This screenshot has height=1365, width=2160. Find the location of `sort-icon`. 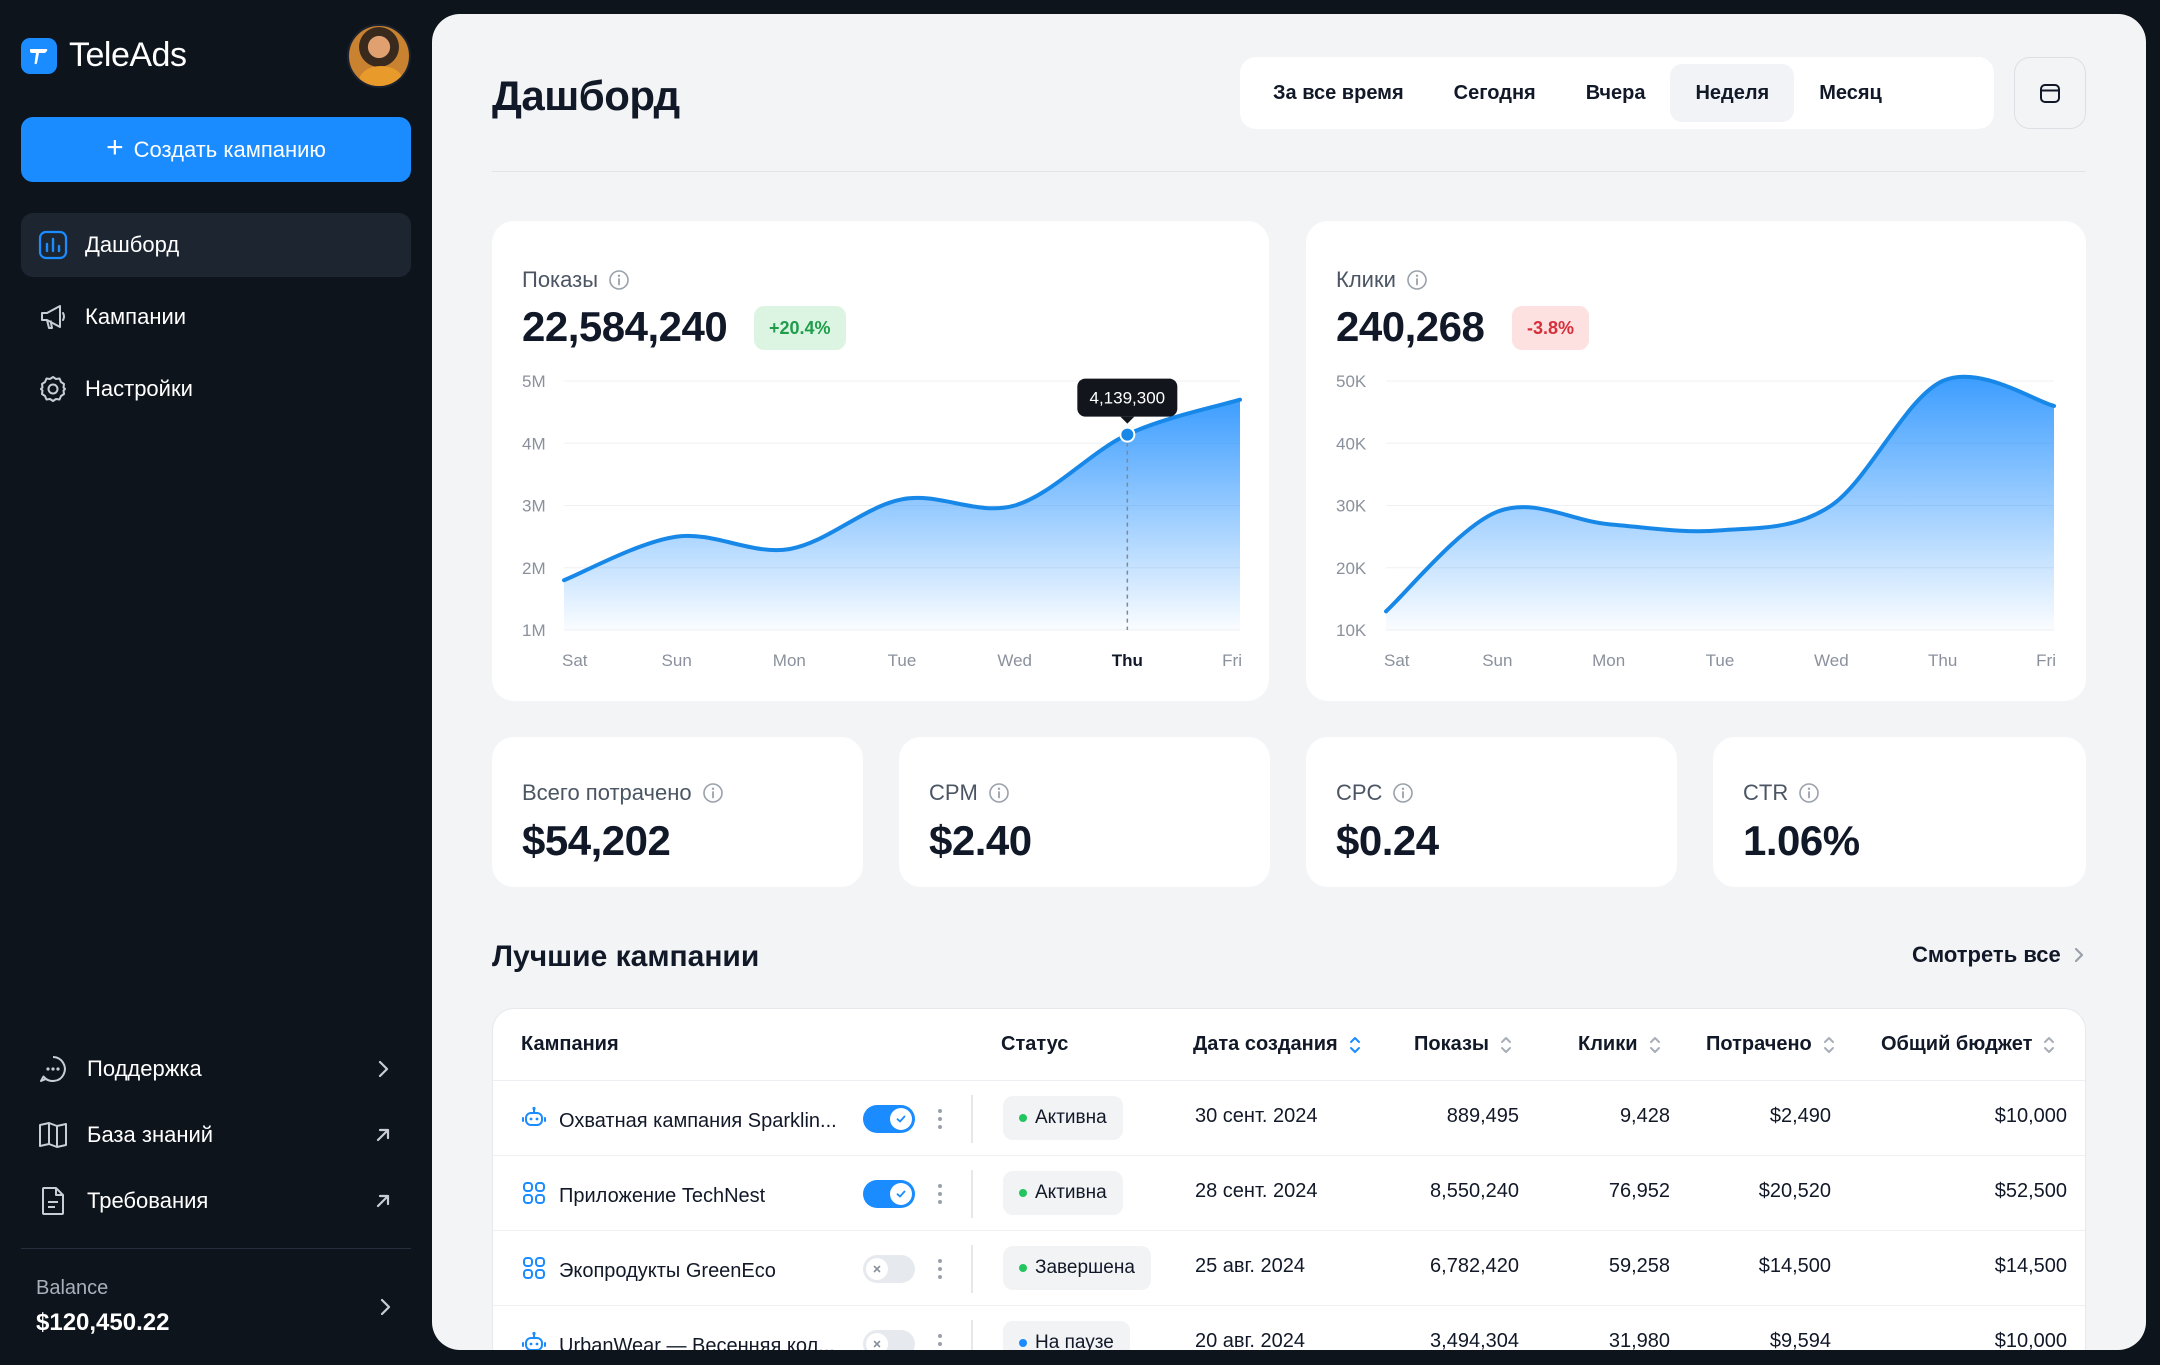

sort-icon is located at coordinates (1654, 1044).